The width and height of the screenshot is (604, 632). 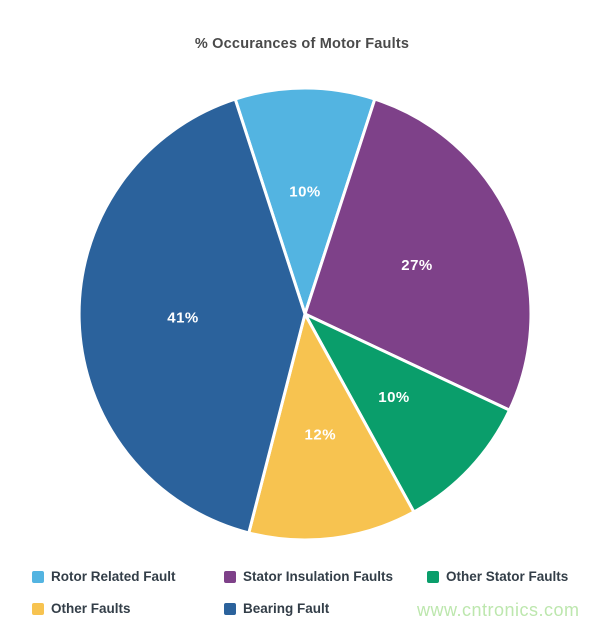 What do you see at coordinates (286, 608) in the screenshot?
I see `legend-label: Bearing Fault` at bounding box center [286, 608].